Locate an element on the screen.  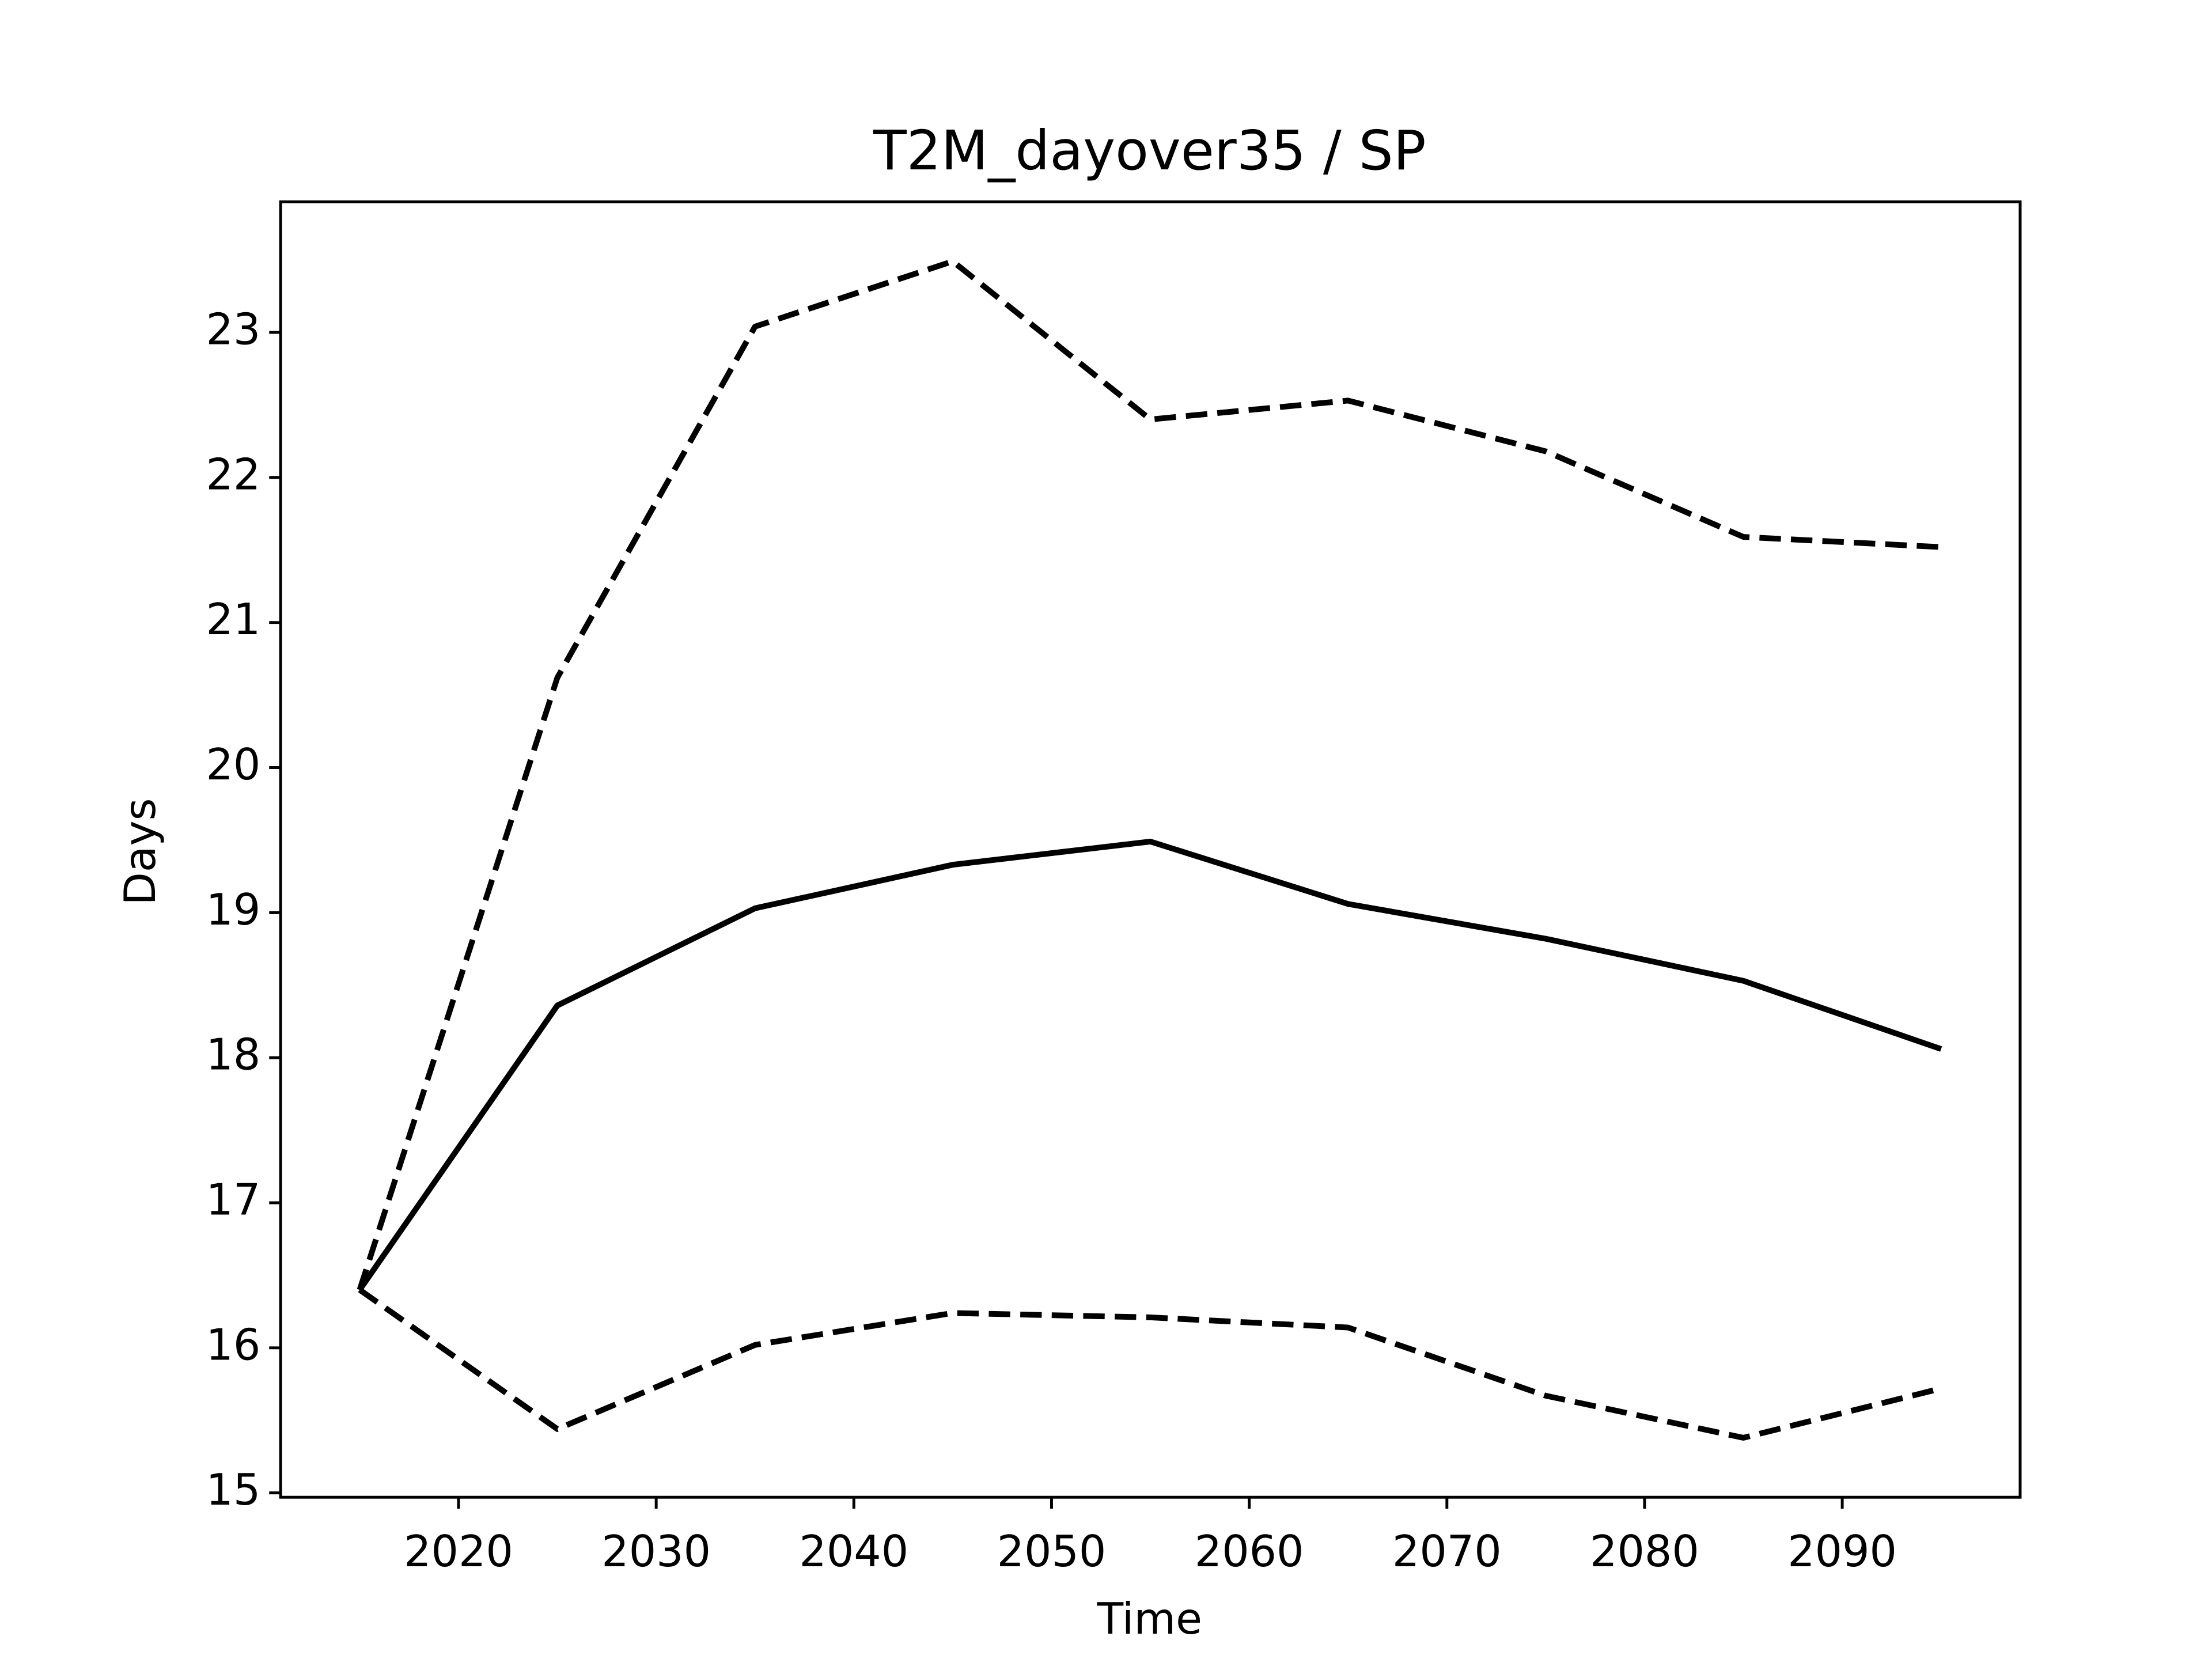
line-series is located at coordinates (1150, 1364).